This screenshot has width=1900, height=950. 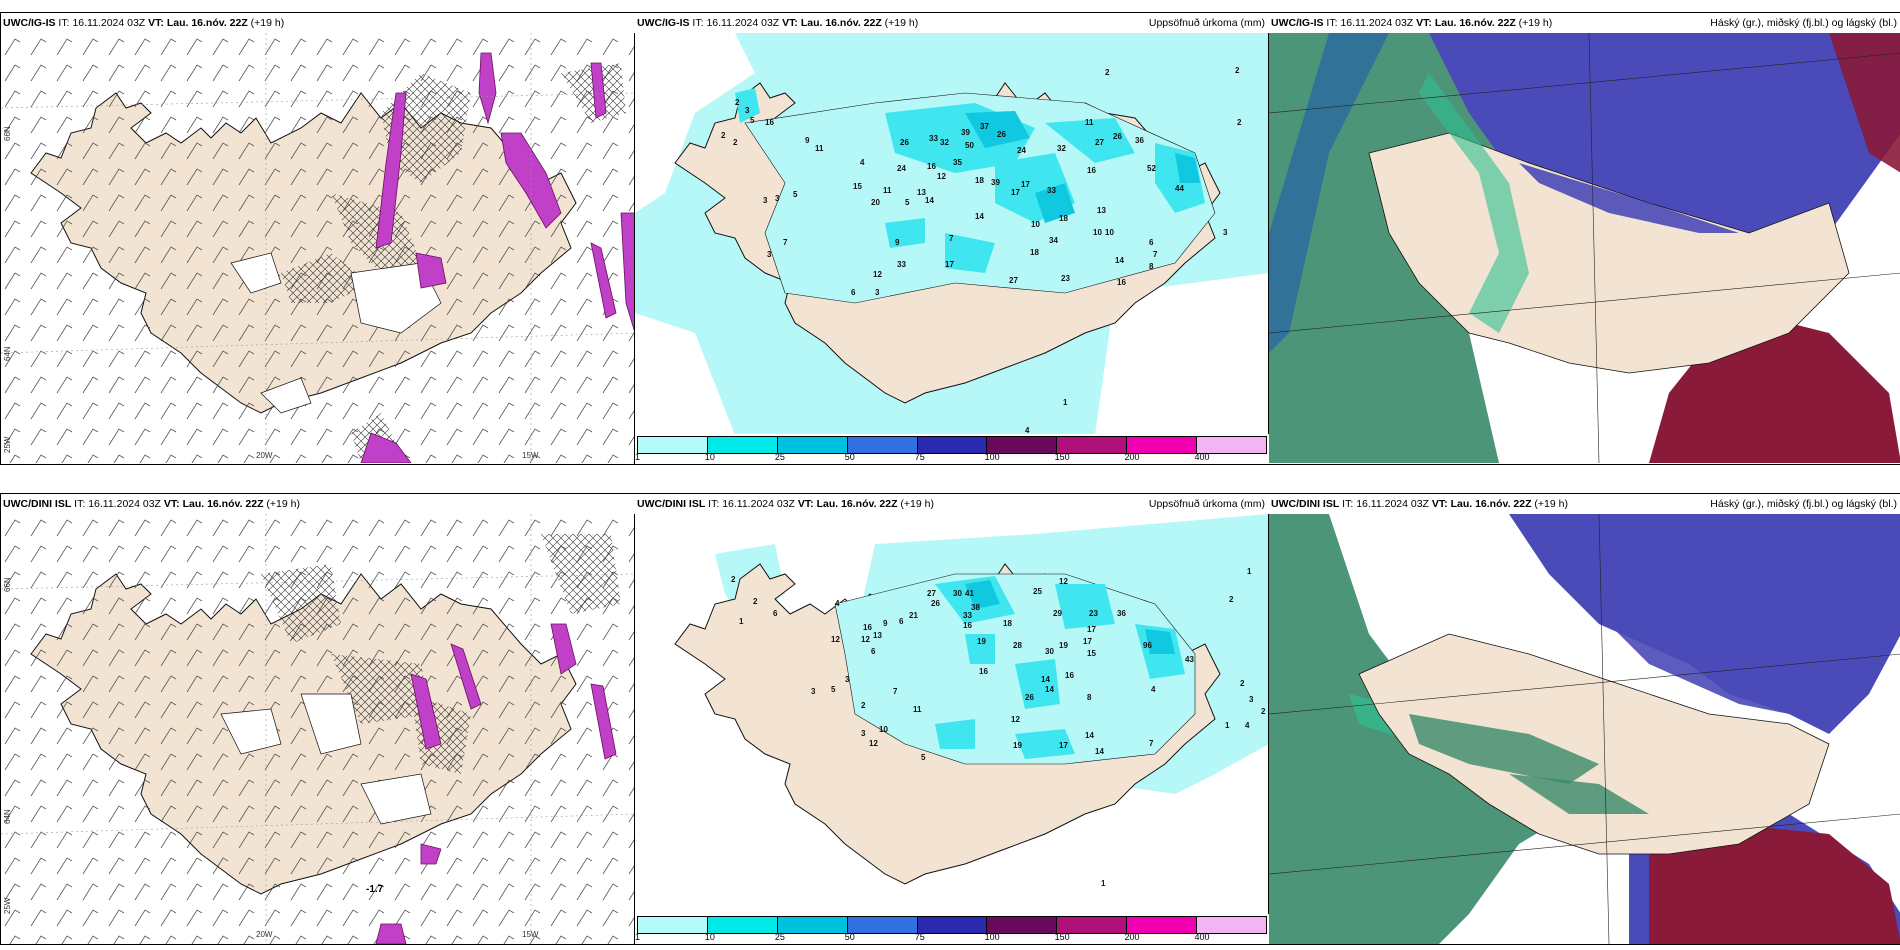 What do you see at coordinates (496, 783) in the screenshot?
I see `magenta-bands` at bounding box center [496, 783].